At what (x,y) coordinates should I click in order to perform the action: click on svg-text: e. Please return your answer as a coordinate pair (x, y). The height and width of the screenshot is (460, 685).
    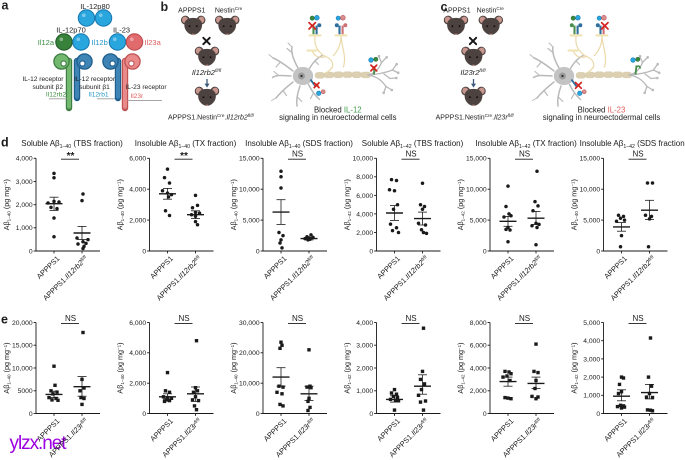
    Looking at the image, I should click on (4, 320).